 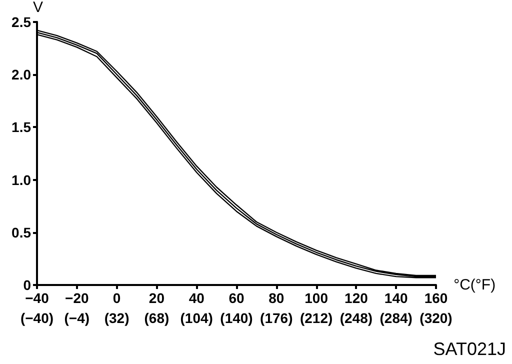 What do you see at coordinates (396, 318) in the screenshot?
I see `x2-tick-label: (284)` at bounding box center [396, 318].